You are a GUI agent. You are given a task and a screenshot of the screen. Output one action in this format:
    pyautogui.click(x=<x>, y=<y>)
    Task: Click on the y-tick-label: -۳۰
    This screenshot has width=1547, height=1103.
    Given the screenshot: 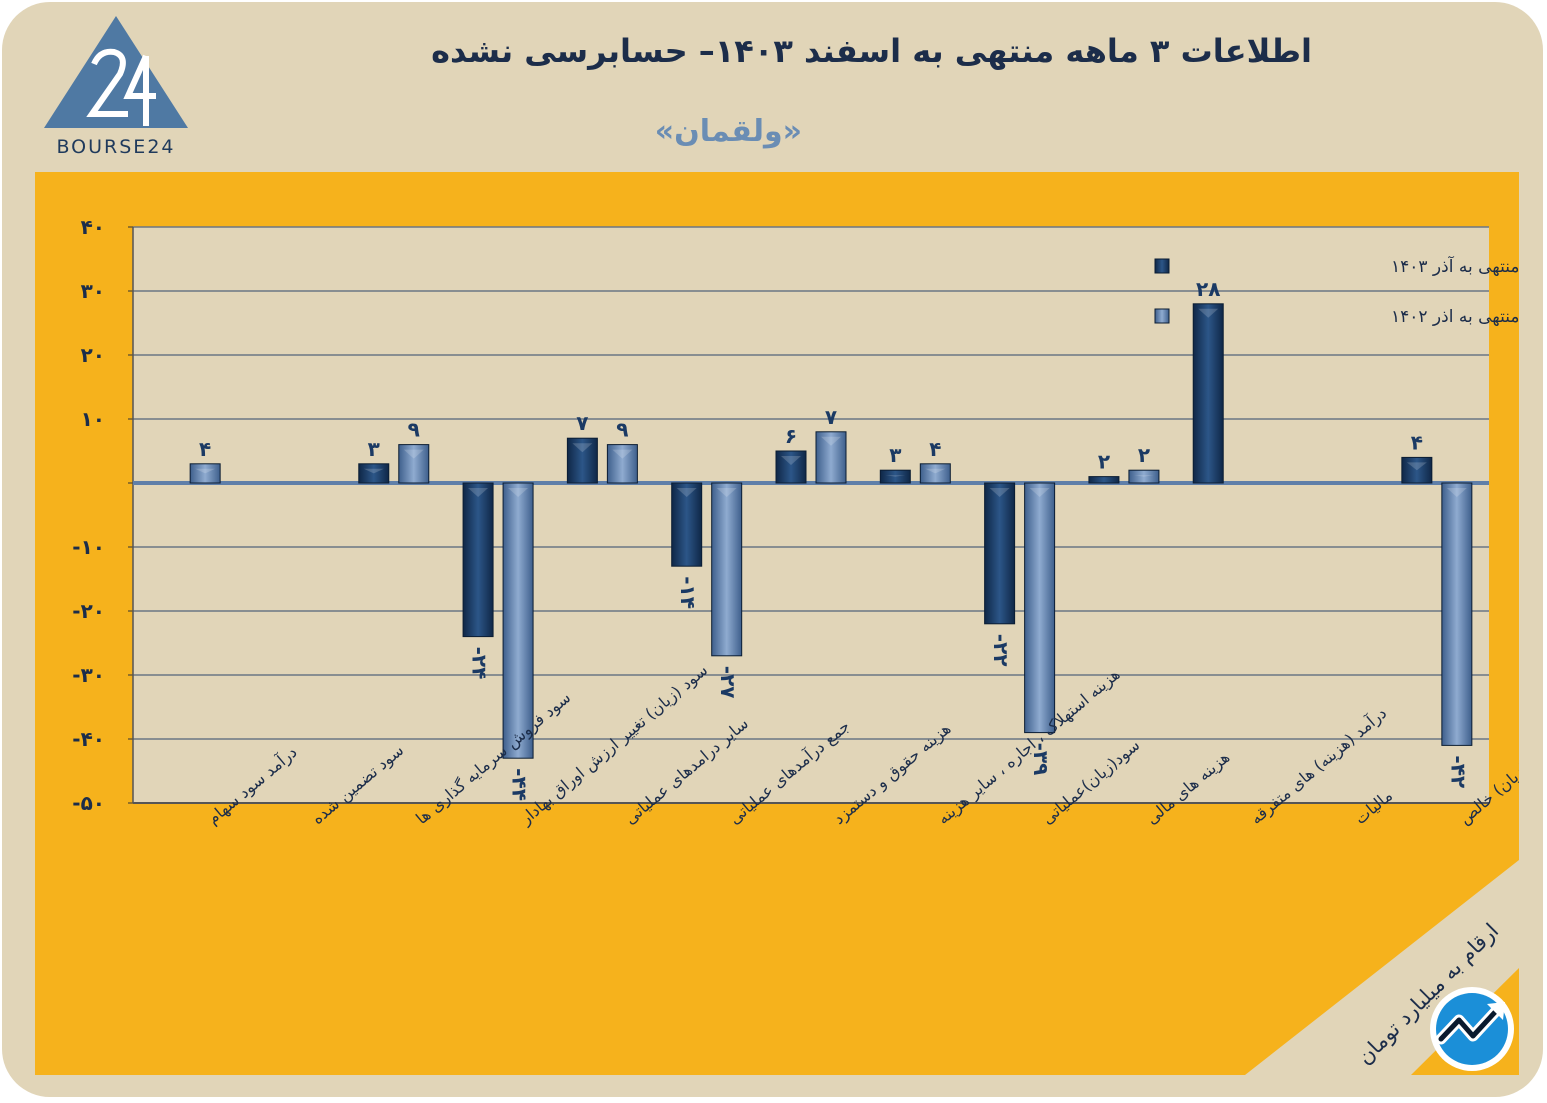 What is the action you would take?
    pyautogui.click(x=88, y=675)
    